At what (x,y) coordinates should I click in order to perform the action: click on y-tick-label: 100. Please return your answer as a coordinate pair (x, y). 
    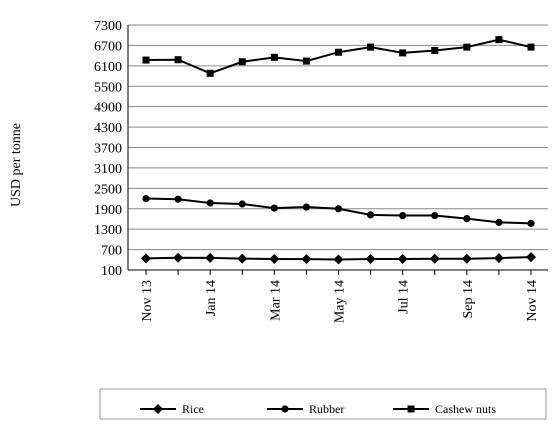
    Looking at the image, I should click on (111, 271).